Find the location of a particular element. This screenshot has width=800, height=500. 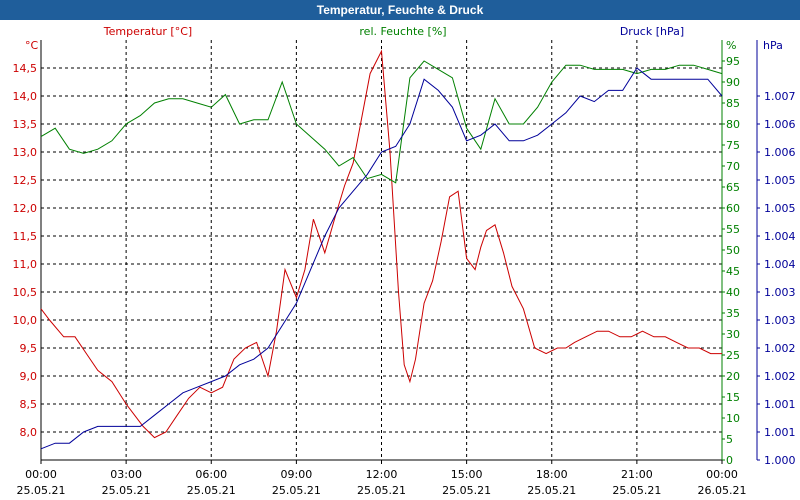

x-tick-date: 26.05.21 is located at coordinates (722, 490).